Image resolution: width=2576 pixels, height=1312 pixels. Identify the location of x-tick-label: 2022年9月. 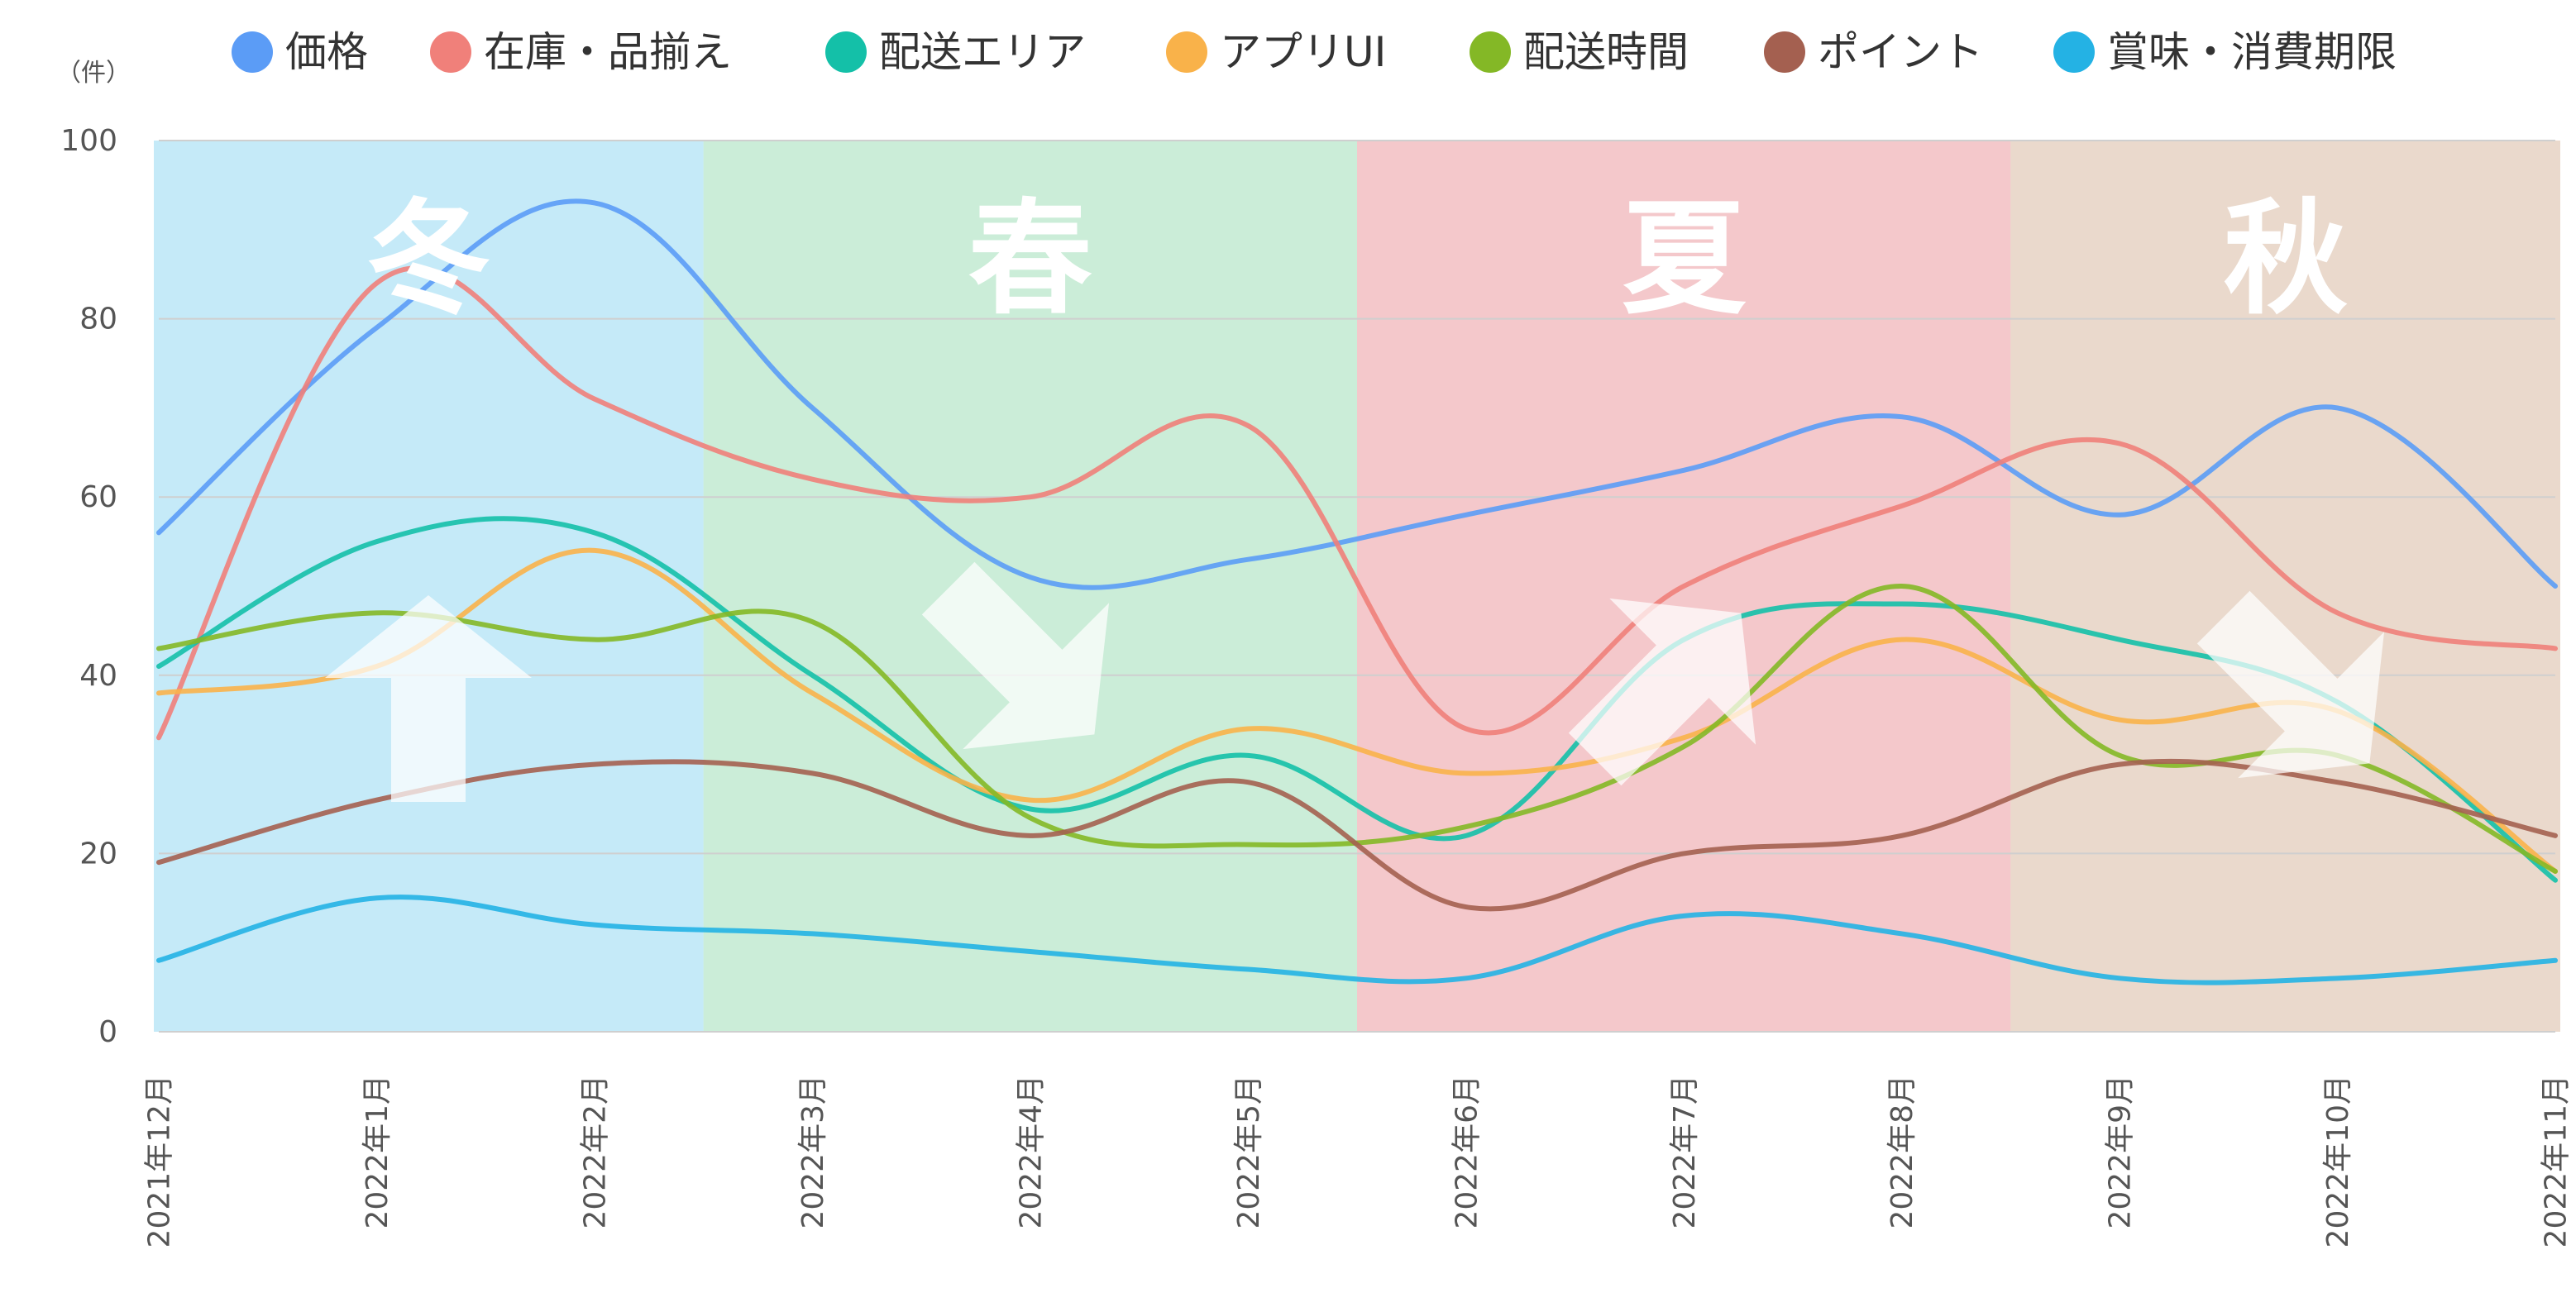
(2121, 1152).